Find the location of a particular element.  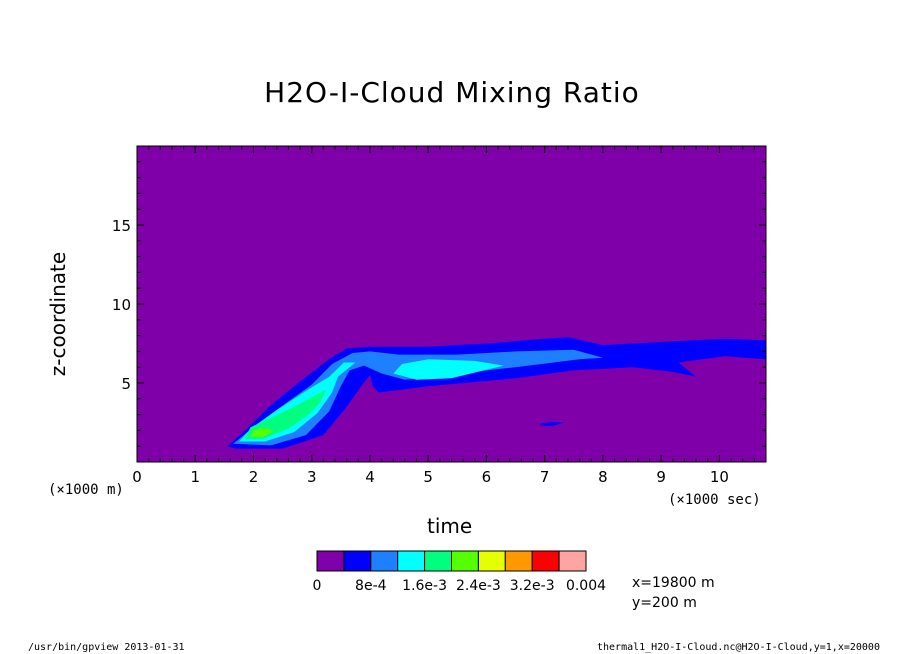

colorbar-label: 2.4e-3 is located at coordinates (478, 586).